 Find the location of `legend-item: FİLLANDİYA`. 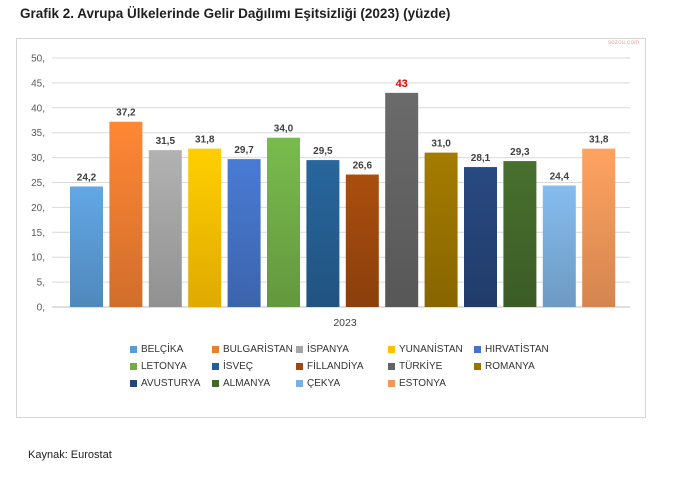

legend-item: FİLLANDİYA is located at coordinates (342, 366).